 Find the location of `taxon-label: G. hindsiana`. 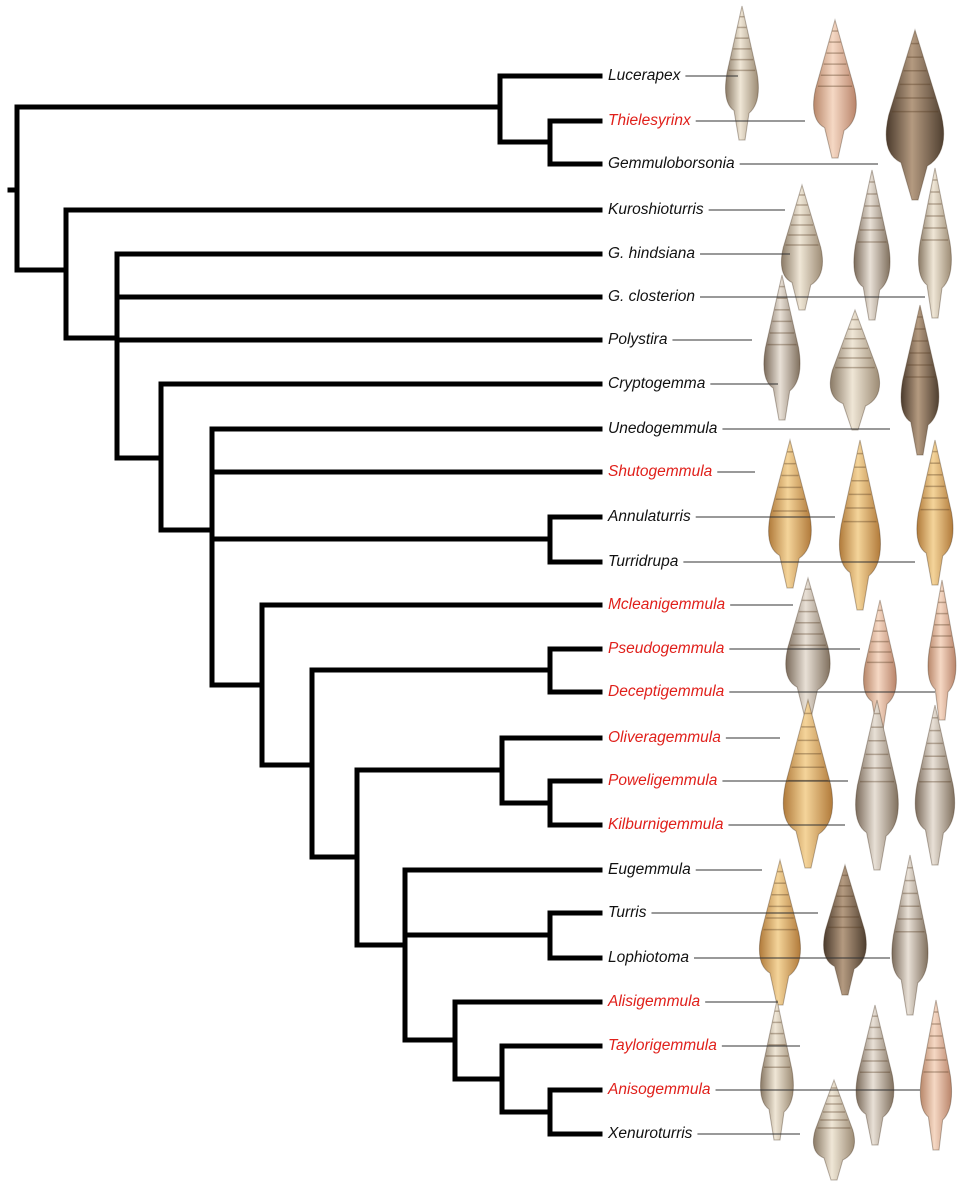

taxon-label: G. hindsiana is located at coordinates (651, 253).